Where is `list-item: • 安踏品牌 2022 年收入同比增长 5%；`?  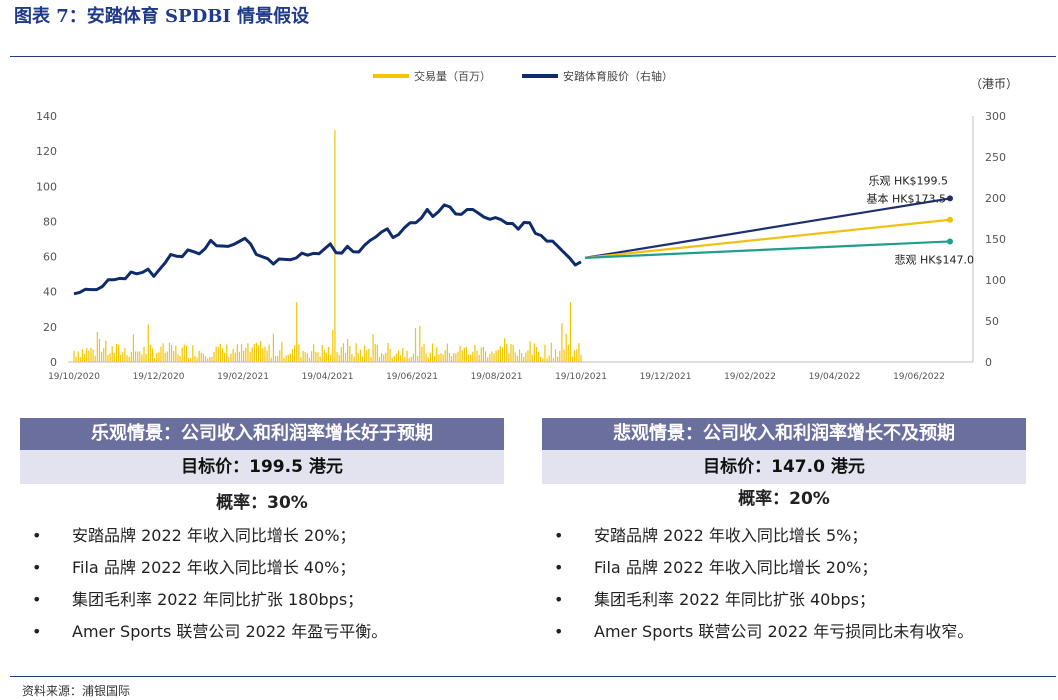 list-item: • 安踏品牌 2022 年收入同比增长 5%； is located at coordinates (792, 536).